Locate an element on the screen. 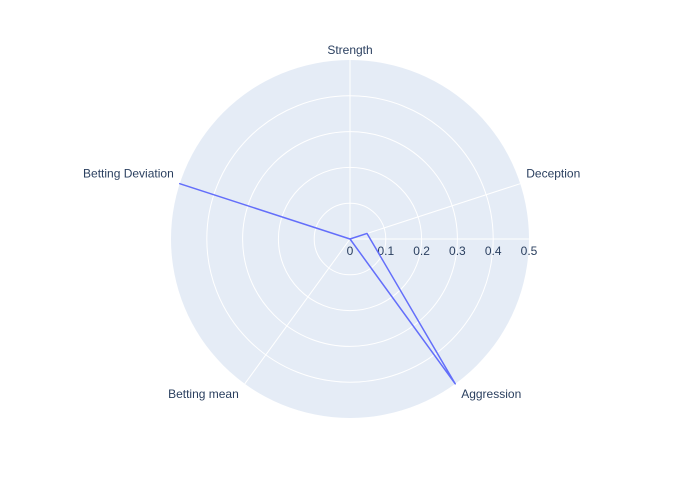 The width and height of the screenshot is (700, 500). radial-tick-label: 0.2 is located at coordinates (421, 251).